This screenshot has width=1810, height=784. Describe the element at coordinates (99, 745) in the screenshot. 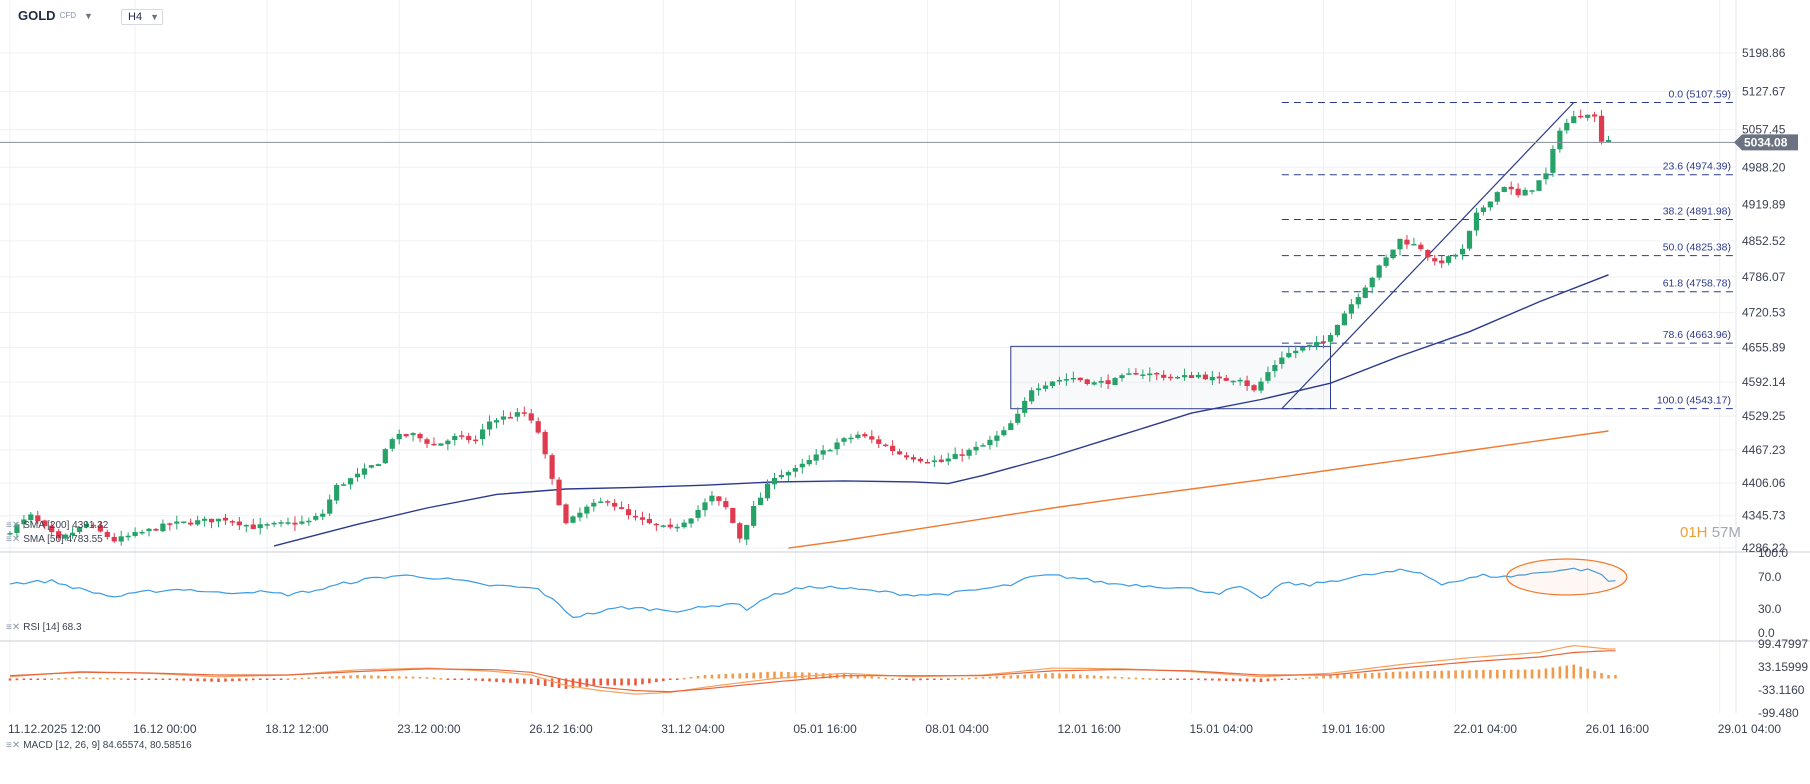

I see `macd-legend: ≡✕ MACD [12, 26, 9] 84.65574, 80.58516` at that location.